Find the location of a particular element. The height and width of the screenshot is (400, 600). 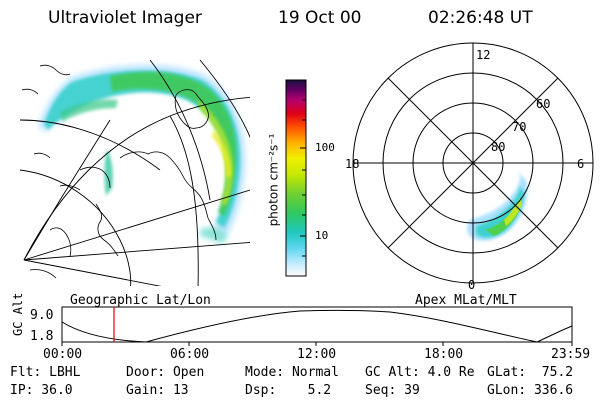

altitude-ylabel: GC Alt is located at coordinates (18, 314).